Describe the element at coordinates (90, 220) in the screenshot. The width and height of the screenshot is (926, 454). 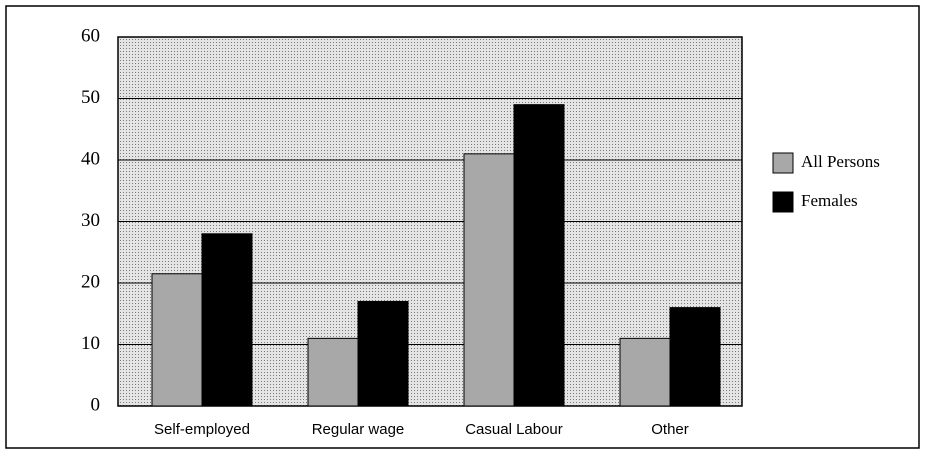
I see `y-tick-label: 30` at that location.